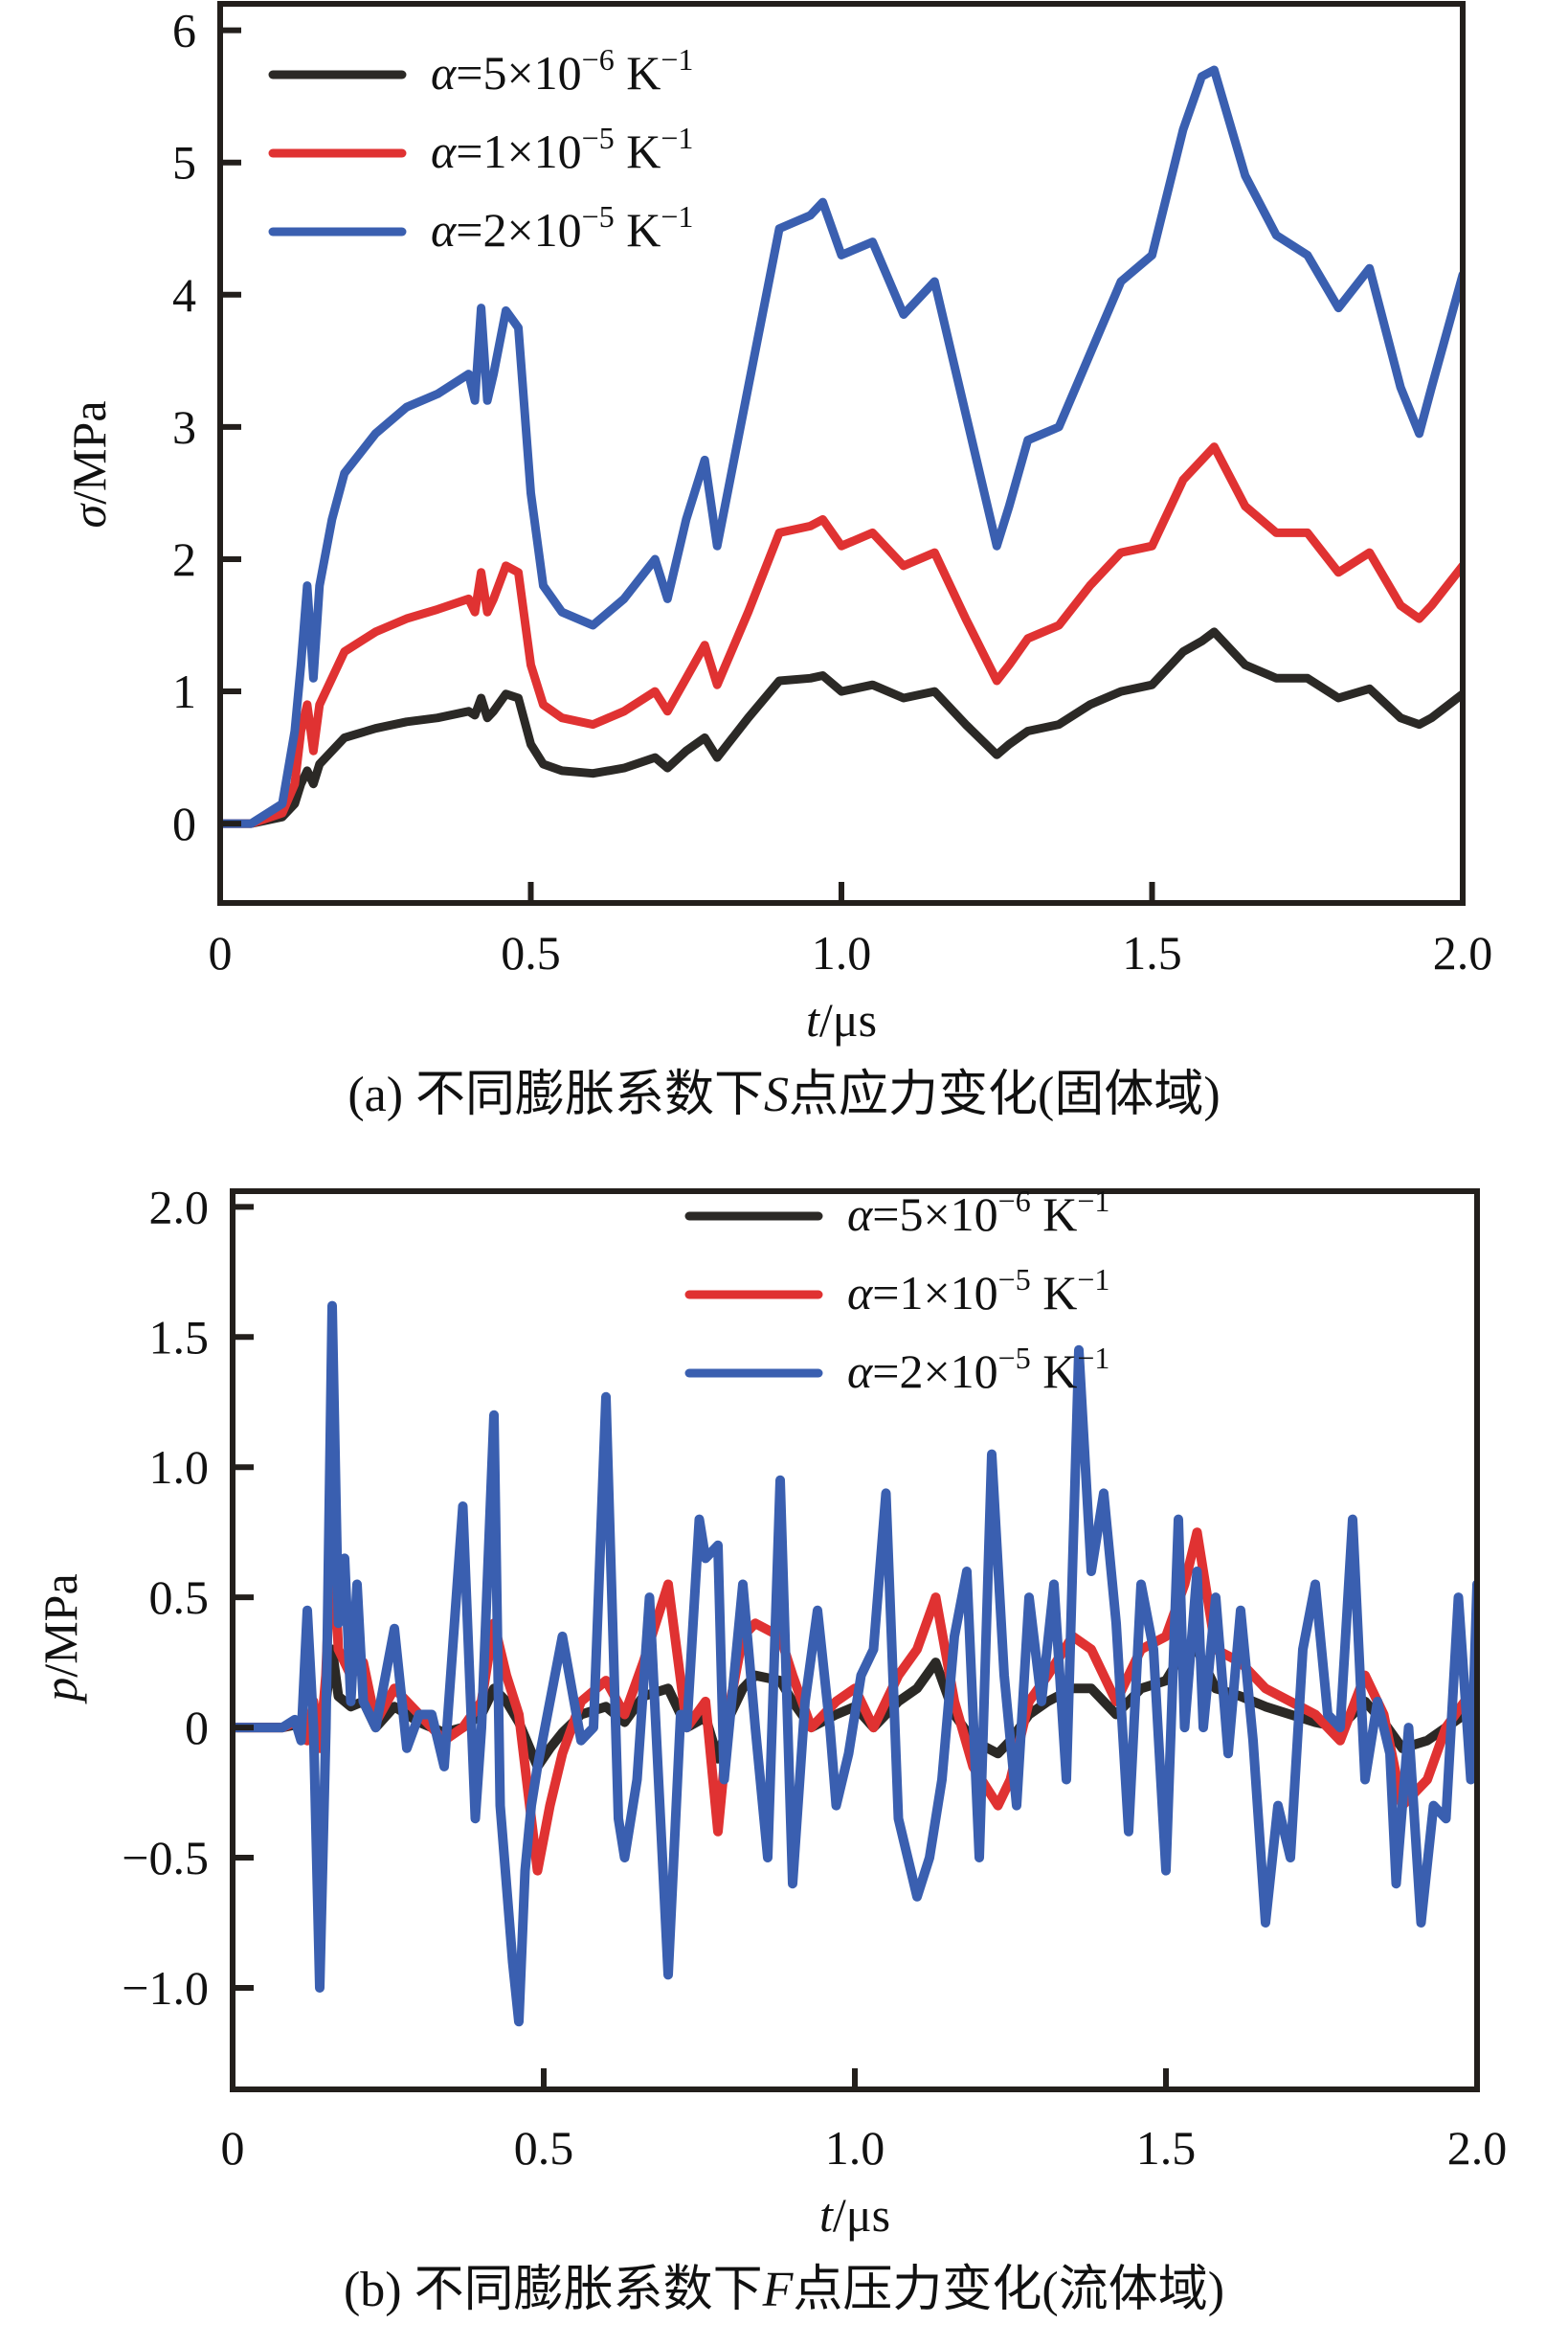  I want to click on y-tick-label: 2.0, so click(179, 1206).